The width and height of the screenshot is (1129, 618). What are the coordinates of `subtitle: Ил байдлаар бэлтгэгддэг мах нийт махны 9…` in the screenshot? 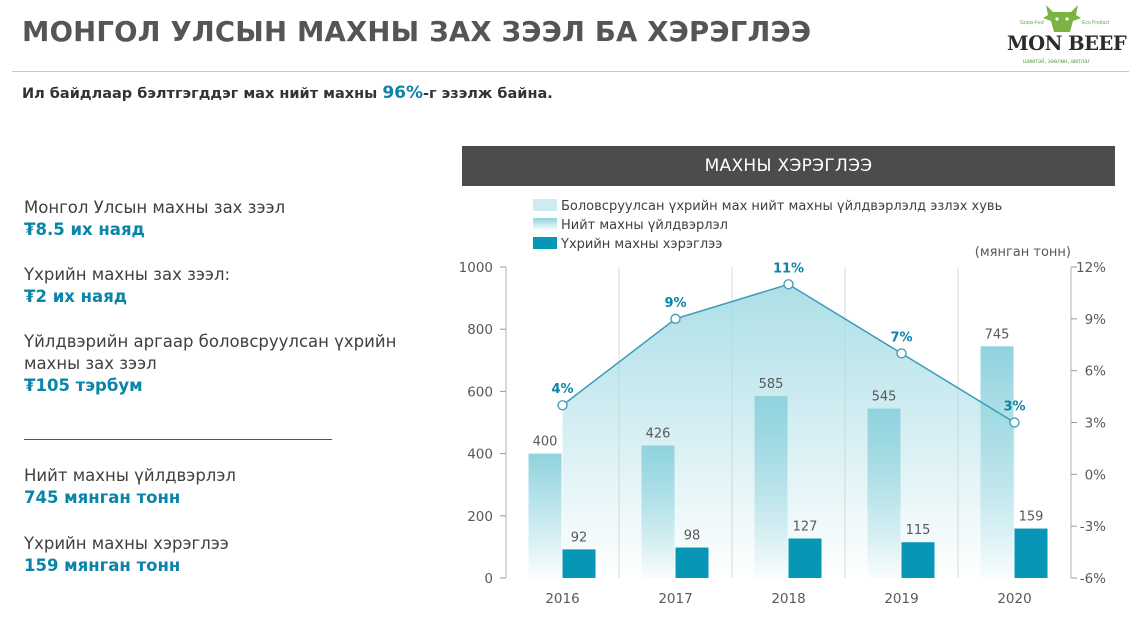 It's located at (287, 93).